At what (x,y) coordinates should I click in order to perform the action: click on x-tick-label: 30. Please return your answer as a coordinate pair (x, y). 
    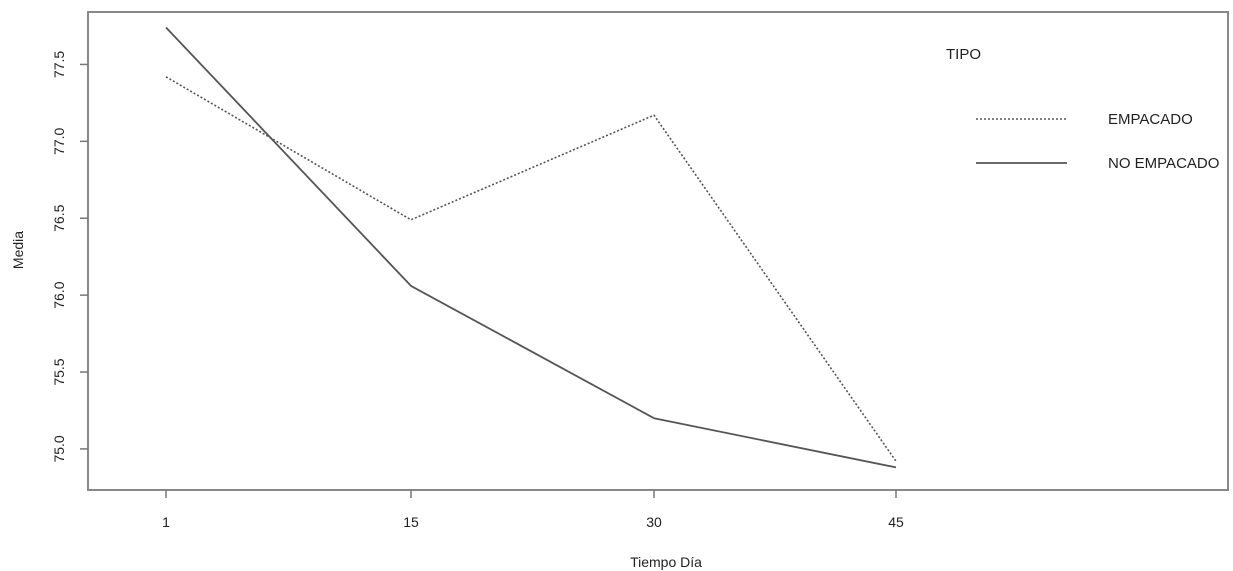
    Looking at the image, I should click on (654, 522).